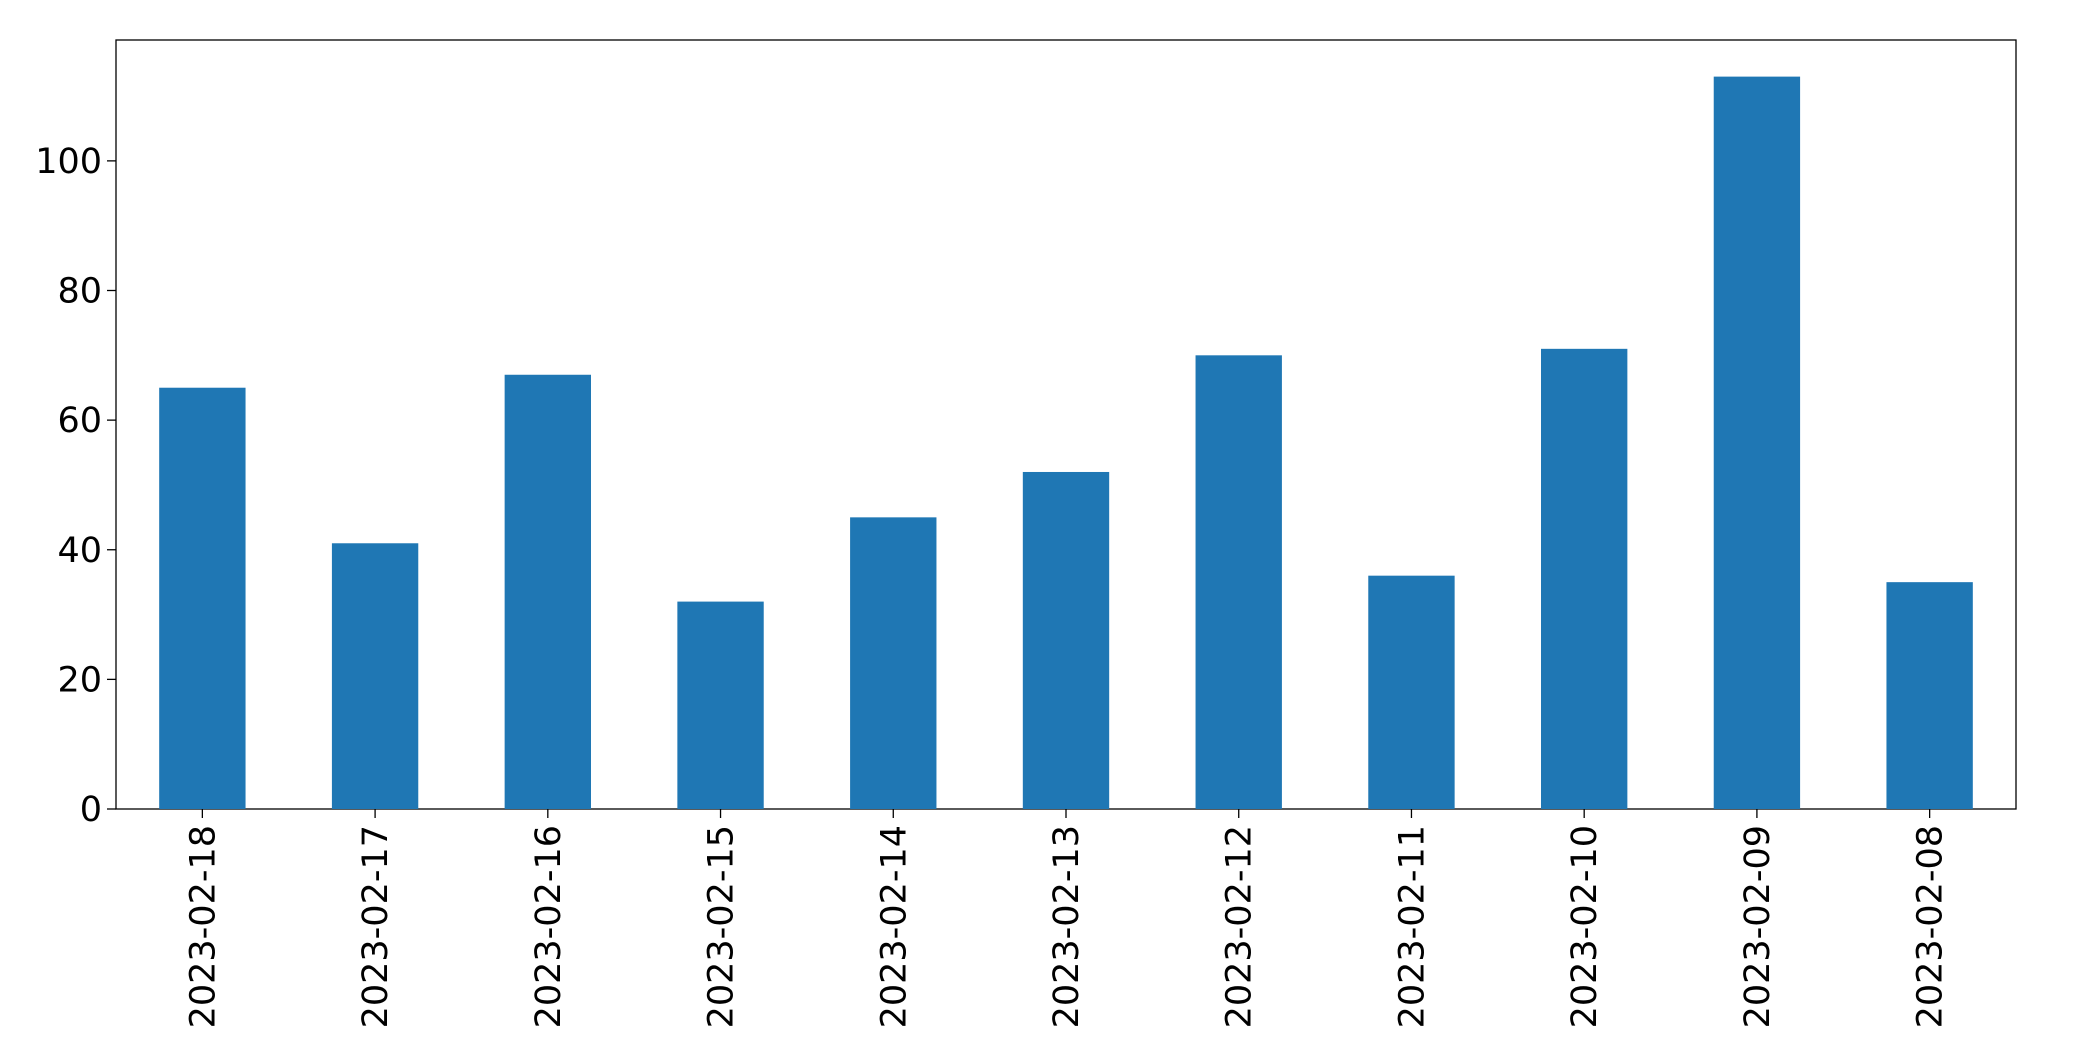 The height and width of the screenshot is (1061, 2093). I want to click on x-tick-label: 2023-02-17, so click(376, 926).